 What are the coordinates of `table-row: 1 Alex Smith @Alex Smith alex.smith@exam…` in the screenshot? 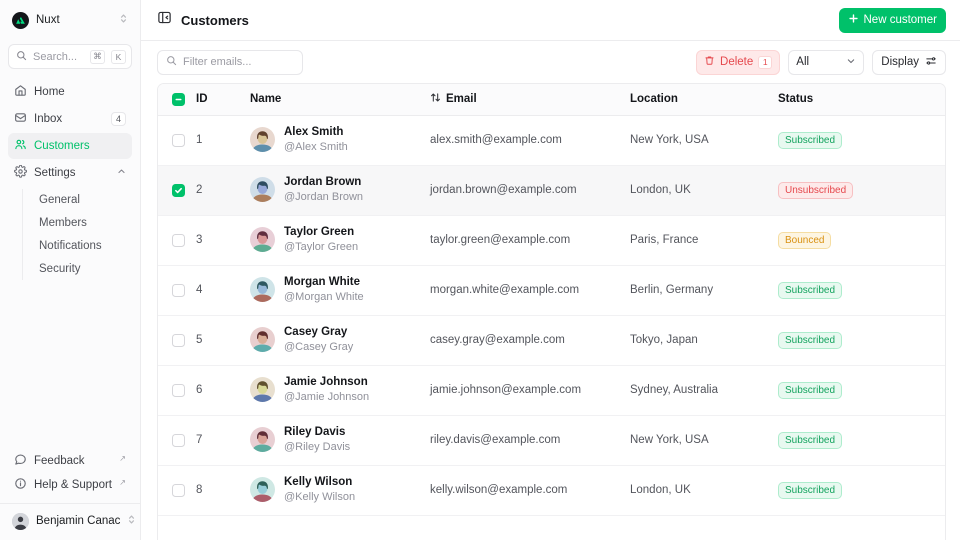 It's located at (551, 140).